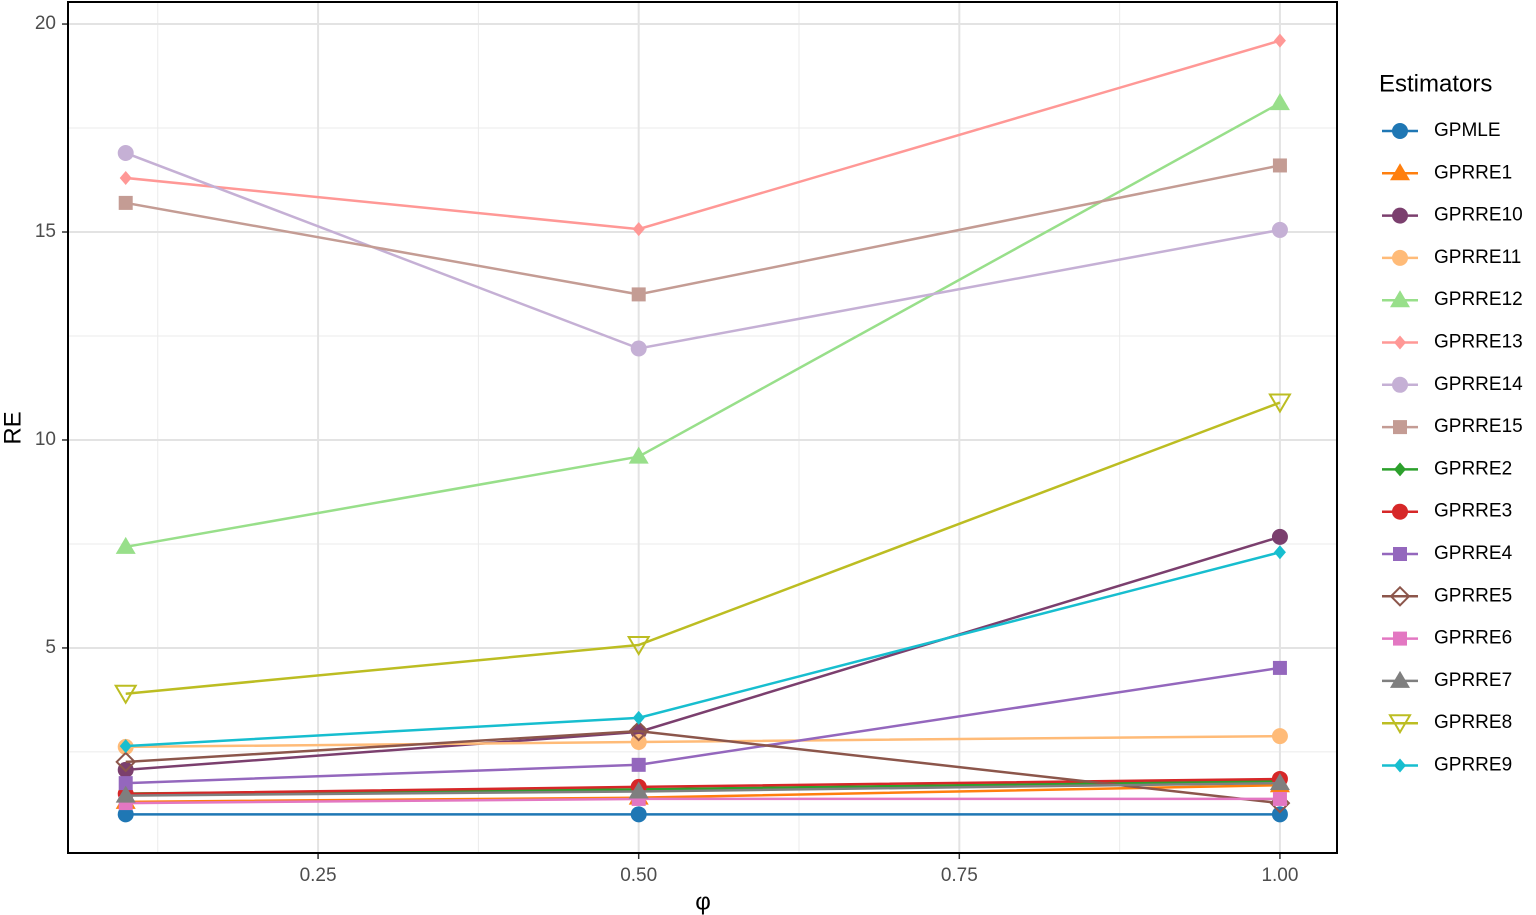 Image resolution: width=1536 pixels, height=915 pixels. I want to click on legend-label: GPRRE5, so click(1473, 595).